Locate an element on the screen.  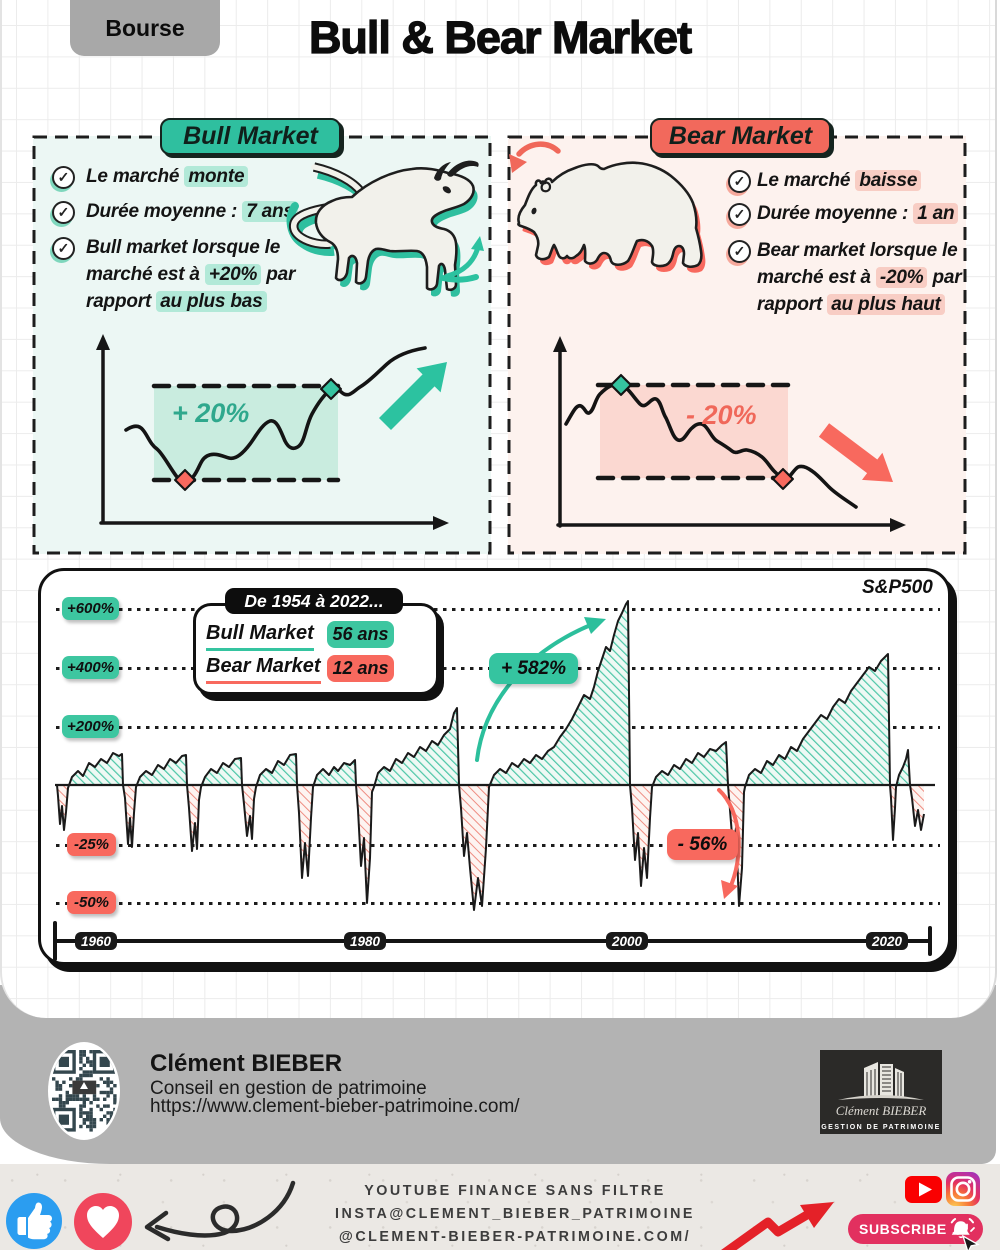
svg-text: SUBSCRIBE is located at coordinates (903, 1229).